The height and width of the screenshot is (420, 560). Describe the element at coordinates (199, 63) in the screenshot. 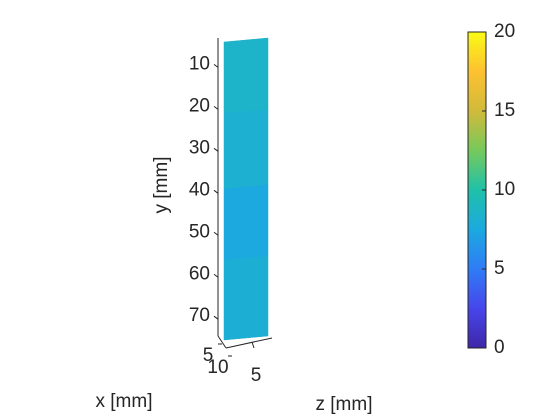

I see `y-tick-label: 10` at that location.